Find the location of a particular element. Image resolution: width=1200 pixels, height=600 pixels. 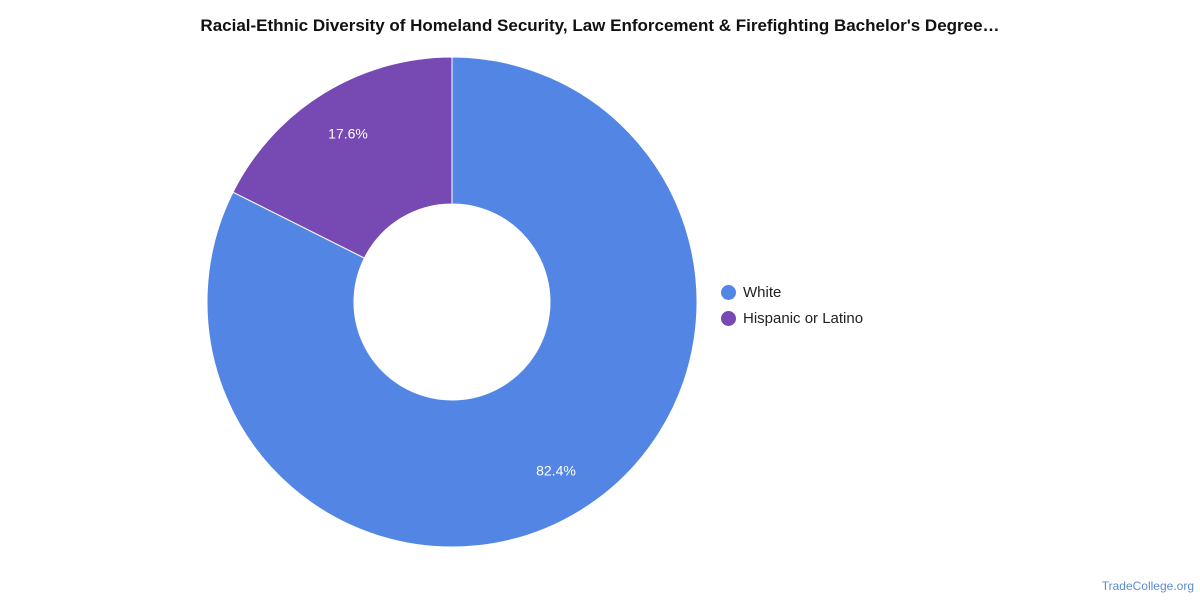

legend-item-white: White is located at coordinates (792, 292).